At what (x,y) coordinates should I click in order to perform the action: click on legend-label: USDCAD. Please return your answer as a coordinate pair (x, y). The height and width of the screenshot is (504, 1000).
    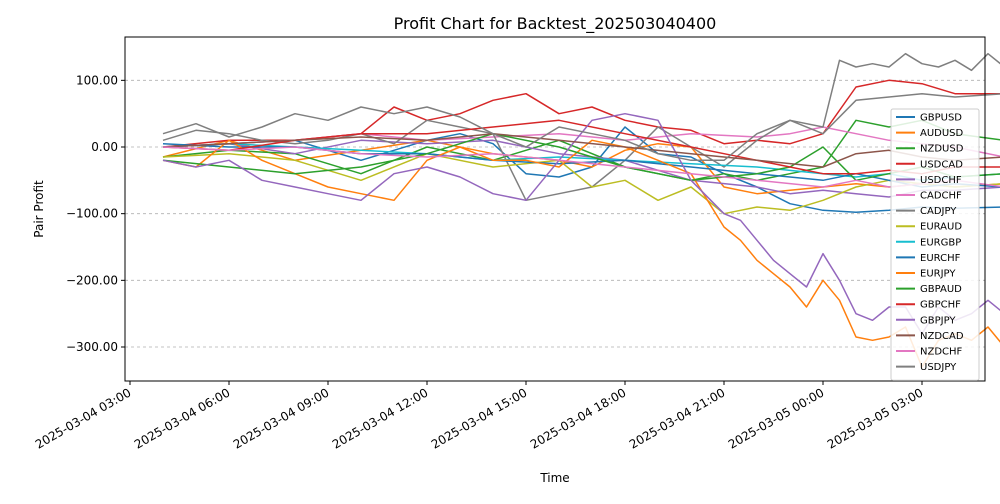
    Looking at the image, I should click on (941, 164).